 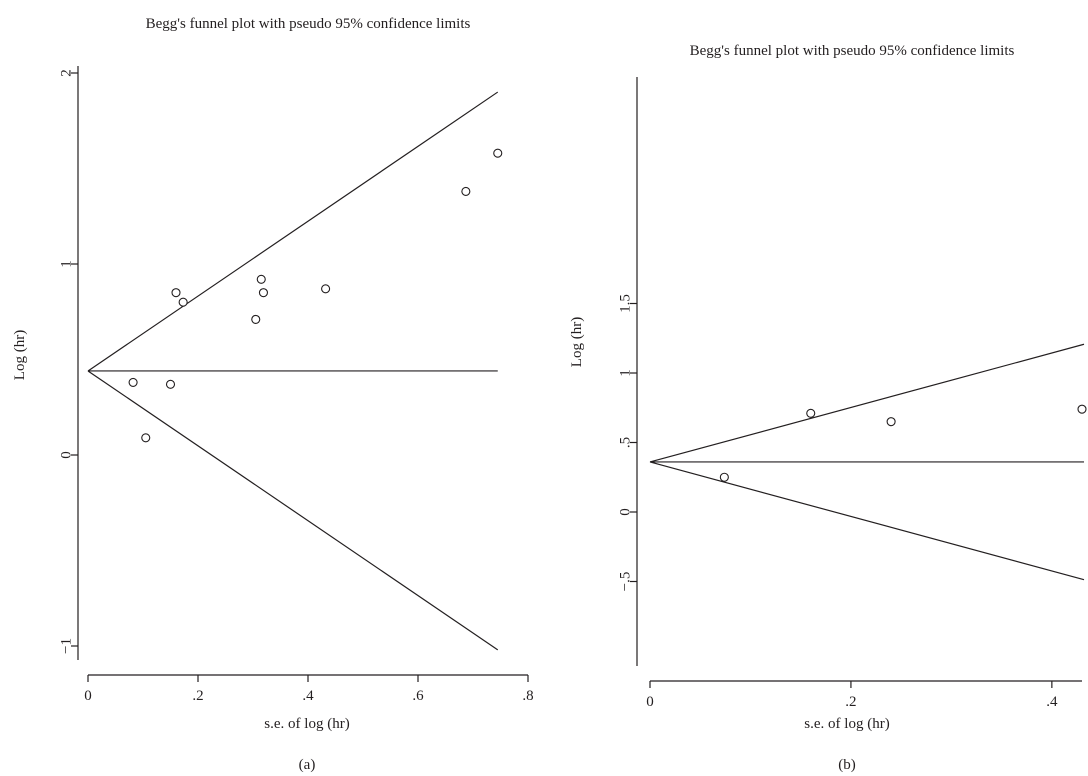 I want to click on y-tick-label-a-2: 1, so click(x=66, y=264).